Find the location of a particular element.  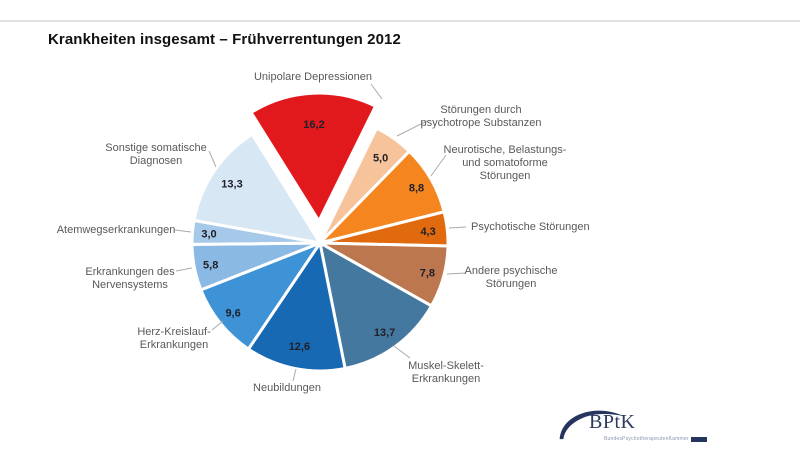

logo-block is located at coordinates (698, 439).